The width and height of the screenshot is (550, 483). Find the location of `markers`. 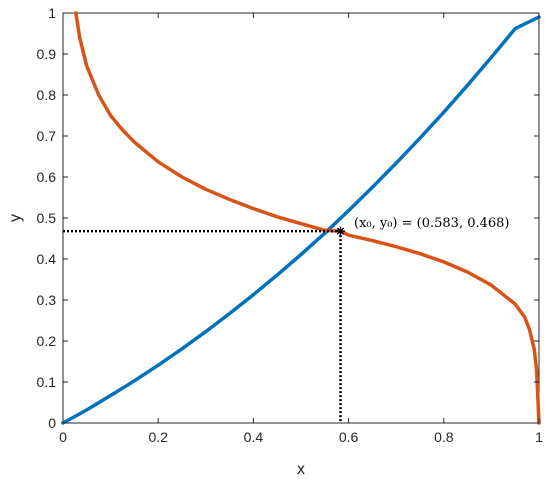

markers is located at coordinates (341, 231).